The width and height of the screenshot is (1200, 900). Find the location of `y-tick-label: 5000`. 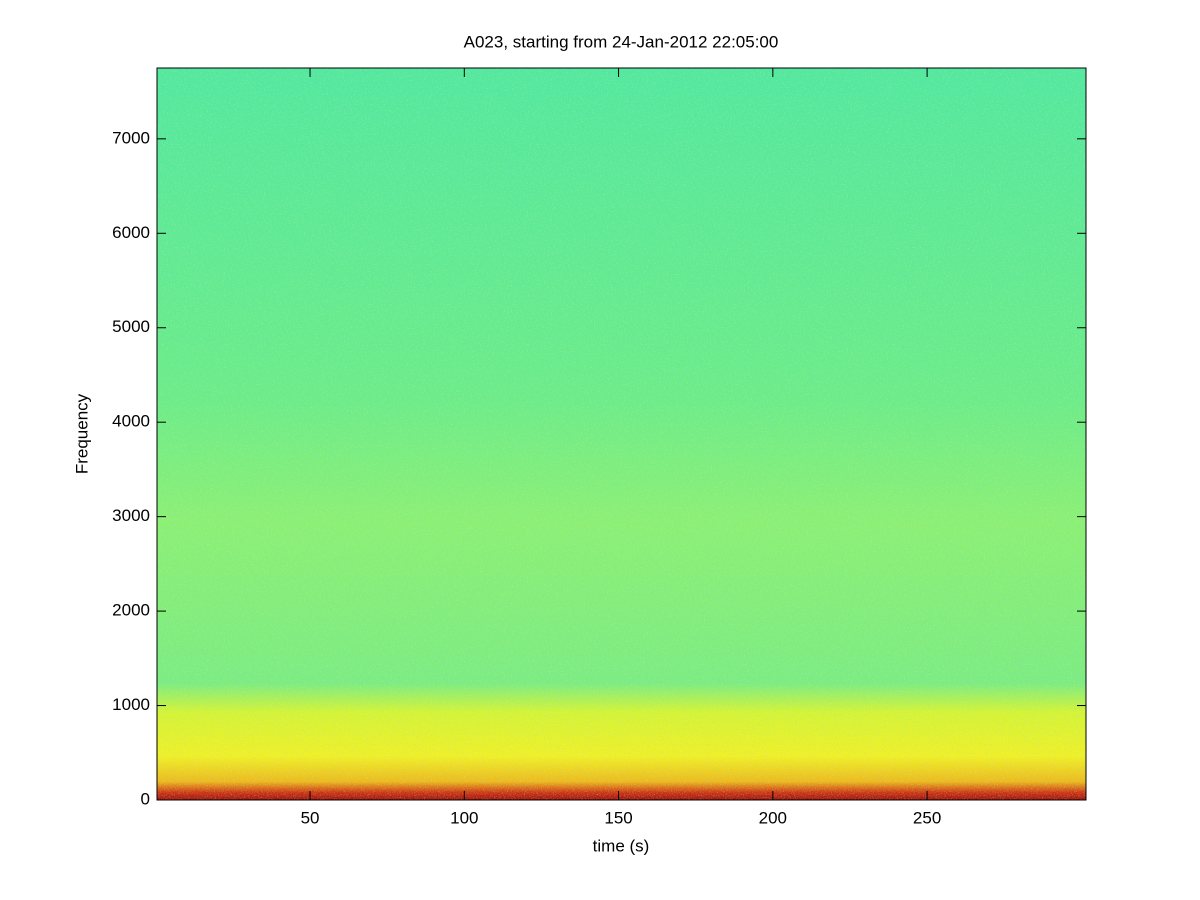

y-tick-label: 5000 is located at coordinates (131, 326).